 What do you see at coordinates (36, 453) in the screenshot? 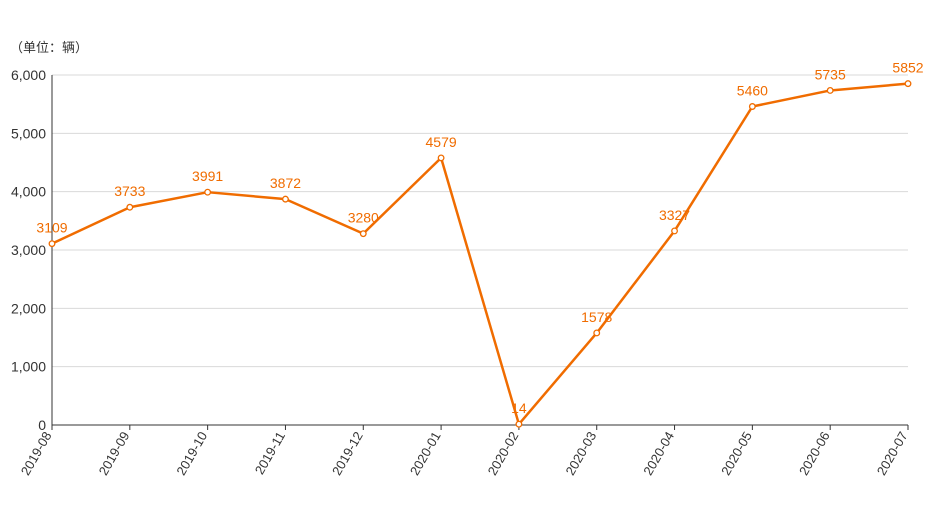
I see `x-tick-label: 2019-08` at bounding box center [36, 453].